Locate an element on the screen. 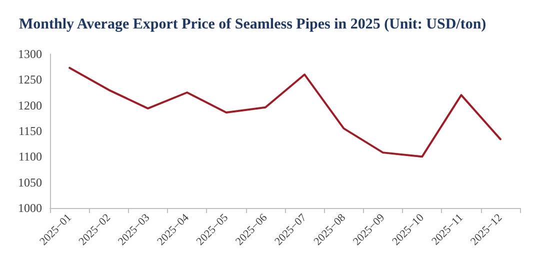 The image size is (548, 279). y-tick-label: 1200 is located at coordinates (30, 105).